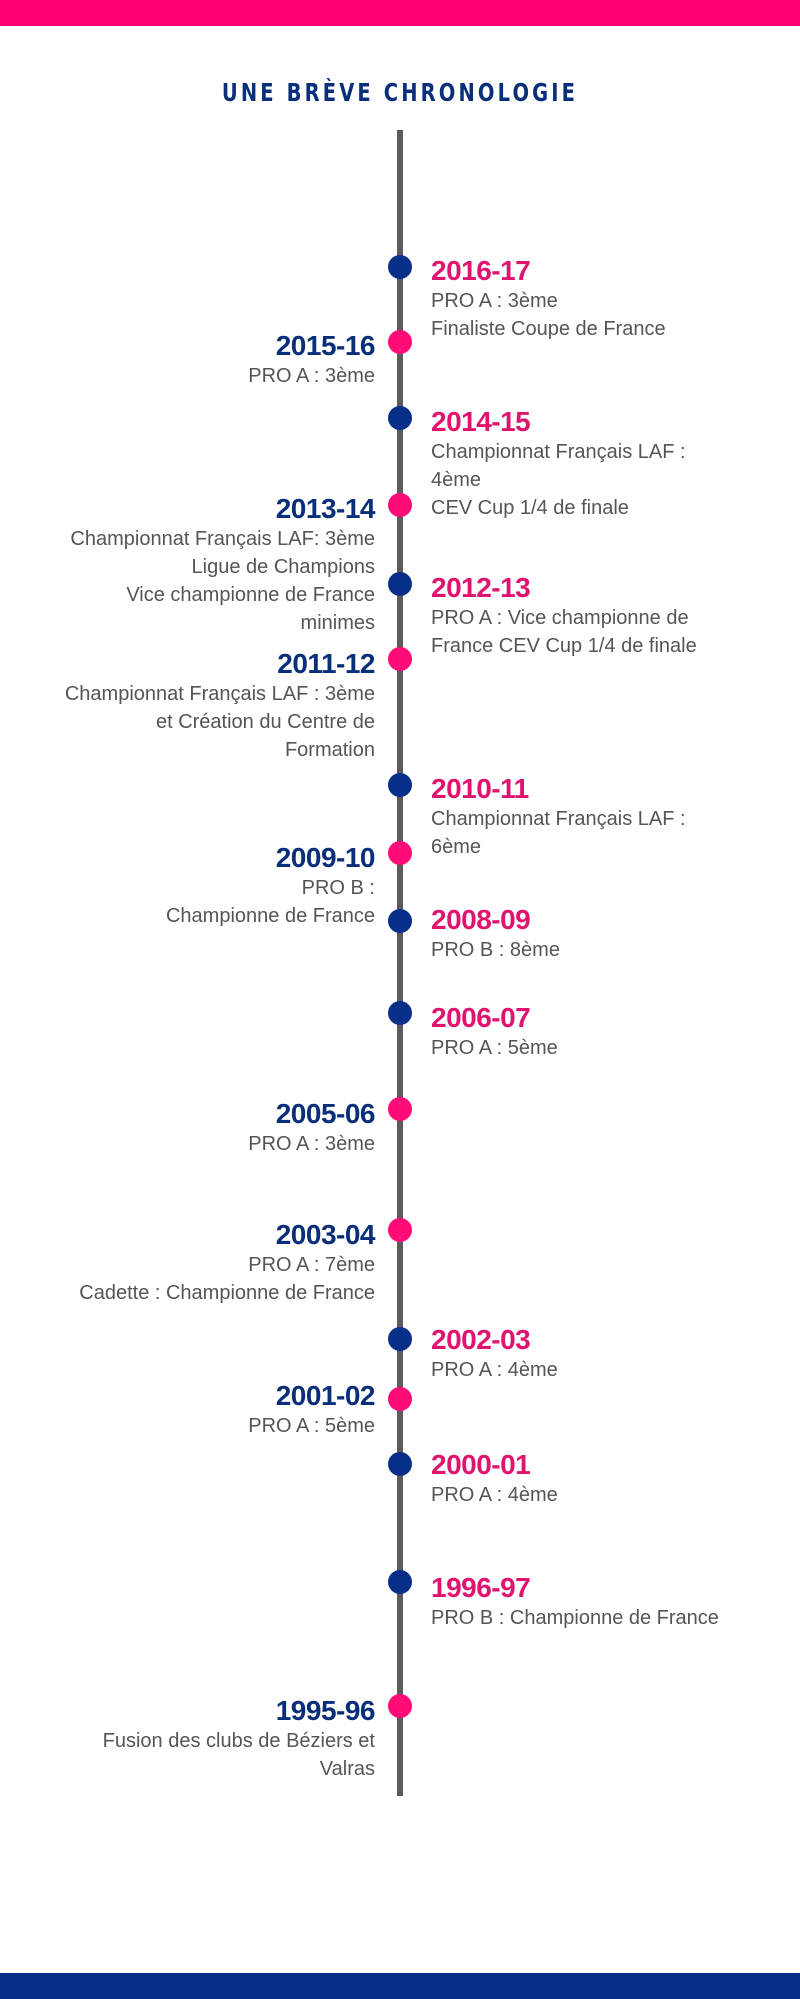  Describe the element at coordinates (325, 1234) in the screenshot. I see `entry-year: 2003-04` at that location.